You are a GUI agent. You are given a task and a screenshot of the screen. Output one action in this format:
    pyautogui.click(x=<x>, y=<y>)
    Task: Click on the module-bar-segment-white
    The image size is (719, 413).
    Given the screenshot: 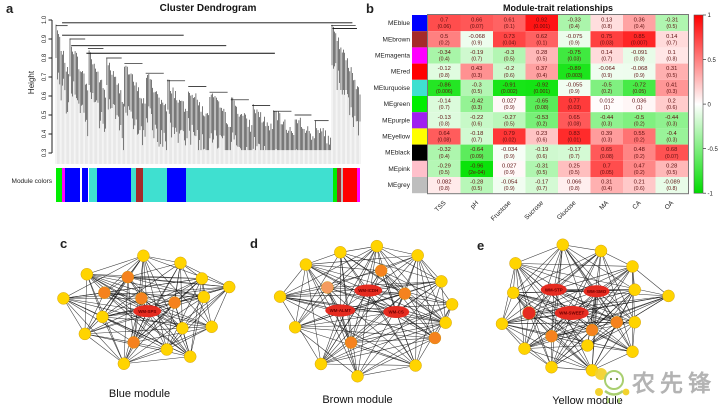 What is the action you would take?
    pyautogui.click(x=89, y=185)
    